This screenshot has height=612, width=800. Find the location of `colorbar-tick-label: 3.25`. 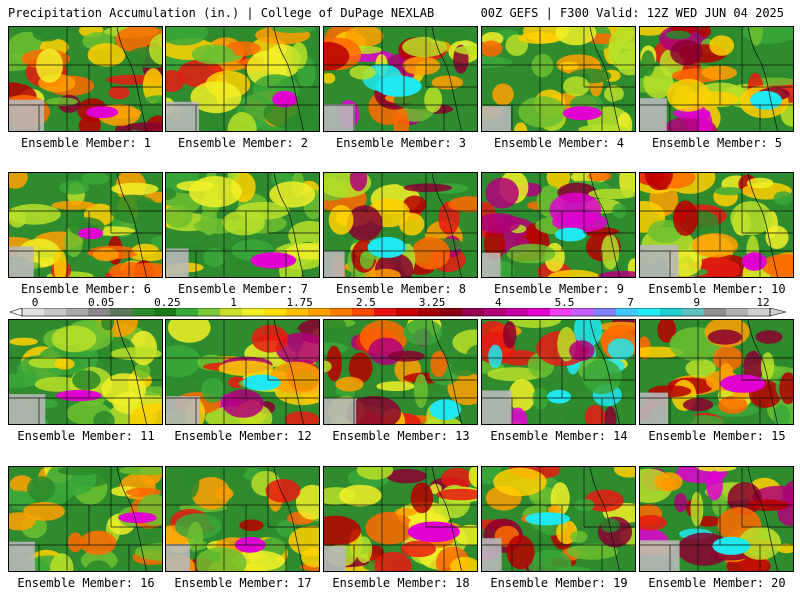

colorbar-tick-label: 3.25 is located at coordinates (432, 302).